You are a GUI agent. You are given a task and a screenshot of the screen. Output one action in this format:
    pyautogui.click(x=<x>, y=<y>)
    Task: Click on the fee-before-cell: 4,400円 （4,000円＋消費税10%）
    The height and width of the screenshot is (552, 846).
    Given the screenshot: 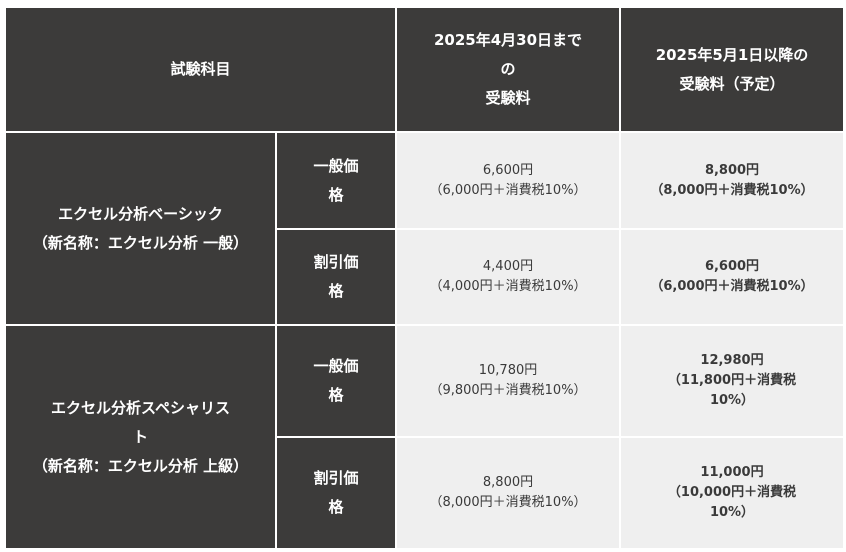 What is the action you would take?
    pyautogui.click(x=508, y=277)
    